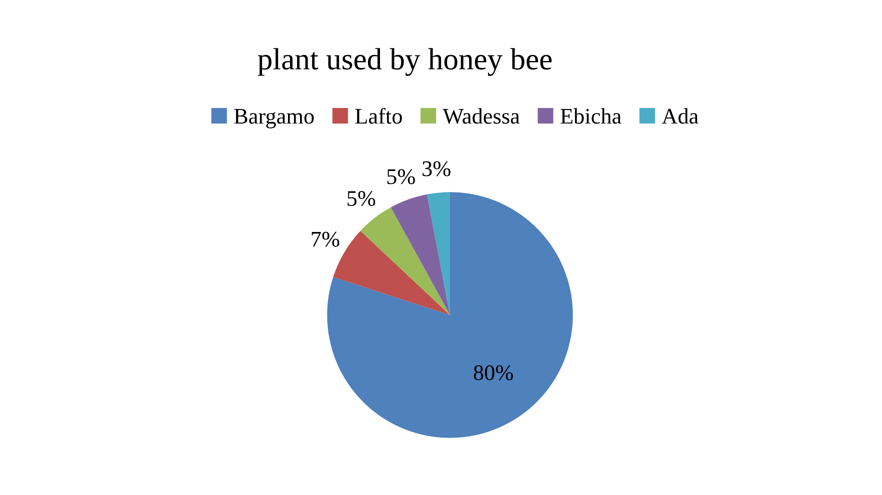  I want to click on chart-title: plant used by honey bee, so click(405, 62).